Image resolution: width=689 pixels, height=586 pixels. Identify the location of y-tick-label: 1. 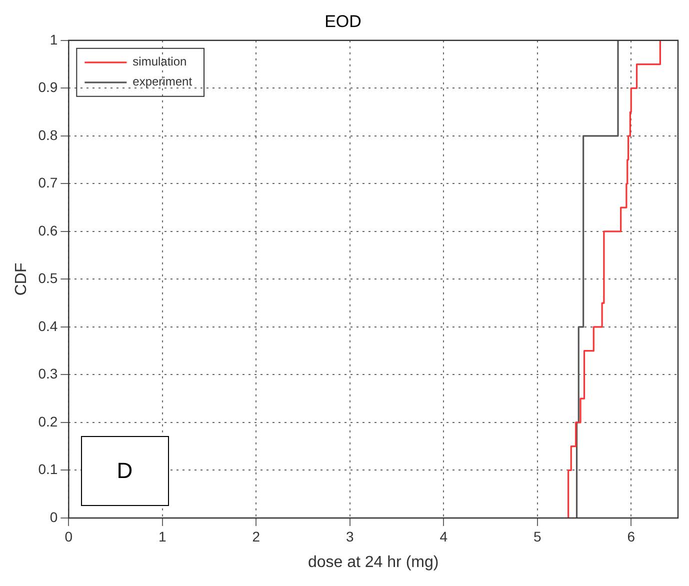
(54, 39).